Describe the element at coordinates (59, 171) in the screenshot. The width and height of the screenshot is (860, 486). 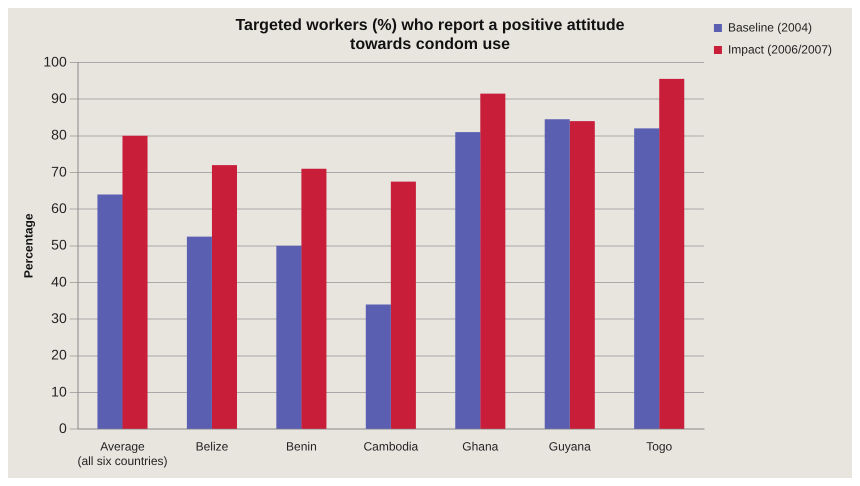
I see `y-tick-label: 70` at that location.